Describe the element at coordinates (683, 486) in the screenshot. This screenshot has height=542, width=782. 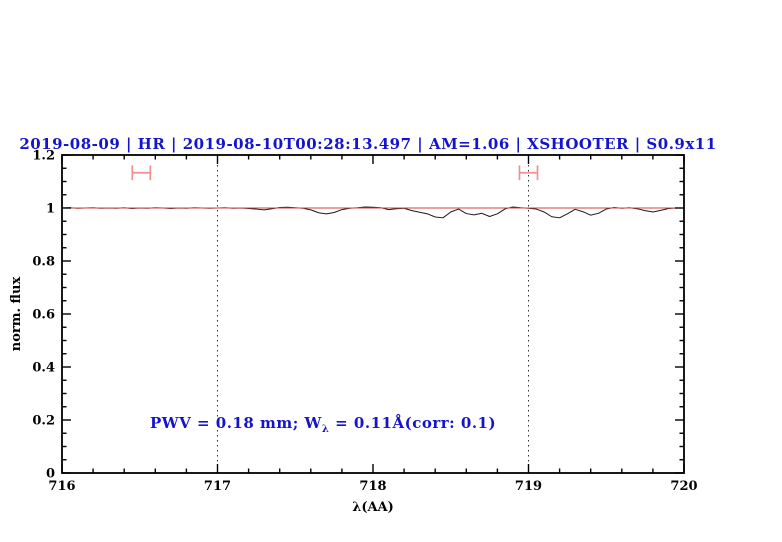
I see `x-tick-label-720: 720` at that location.